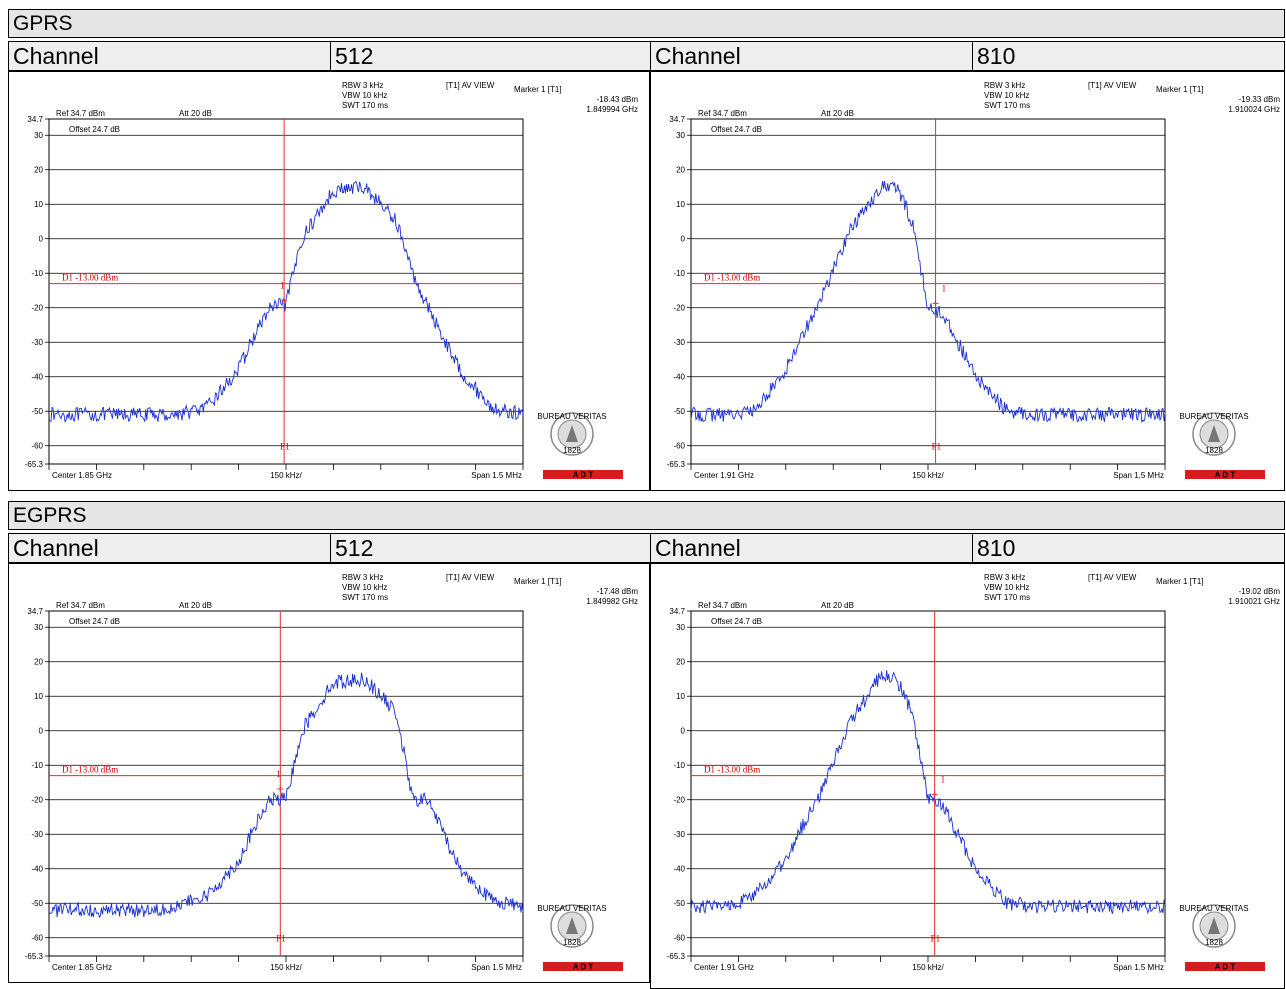 Image resolution: width=1286 pixels, height=989 pixels. I want to click on section-header-gprs: GPRS, so click(646, 23).